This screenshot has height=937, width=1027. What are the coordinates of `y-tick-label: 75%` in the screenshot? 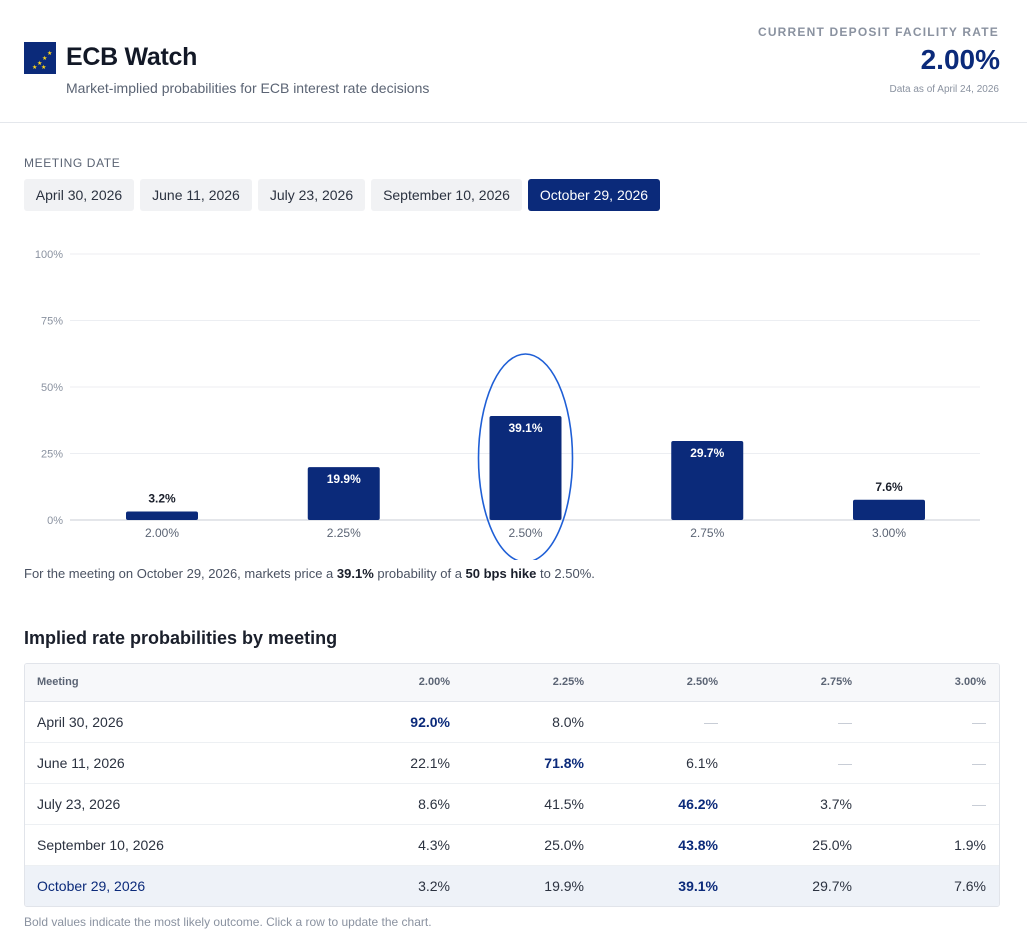 It's located at (52, 322).